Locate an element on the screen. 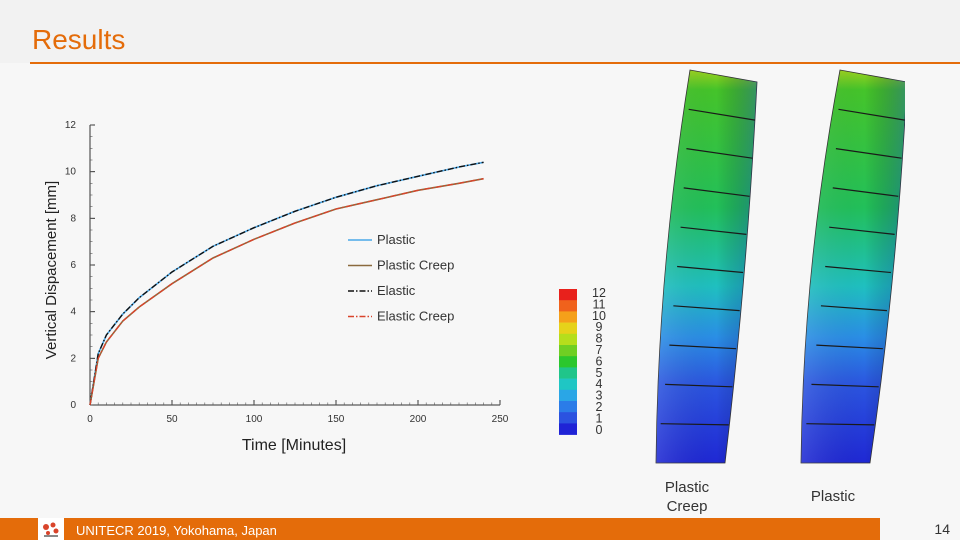 Image resolution: width=960 pixels, height=540 pixels. y-tick-label: 0 is located at coordinates (73, 405).